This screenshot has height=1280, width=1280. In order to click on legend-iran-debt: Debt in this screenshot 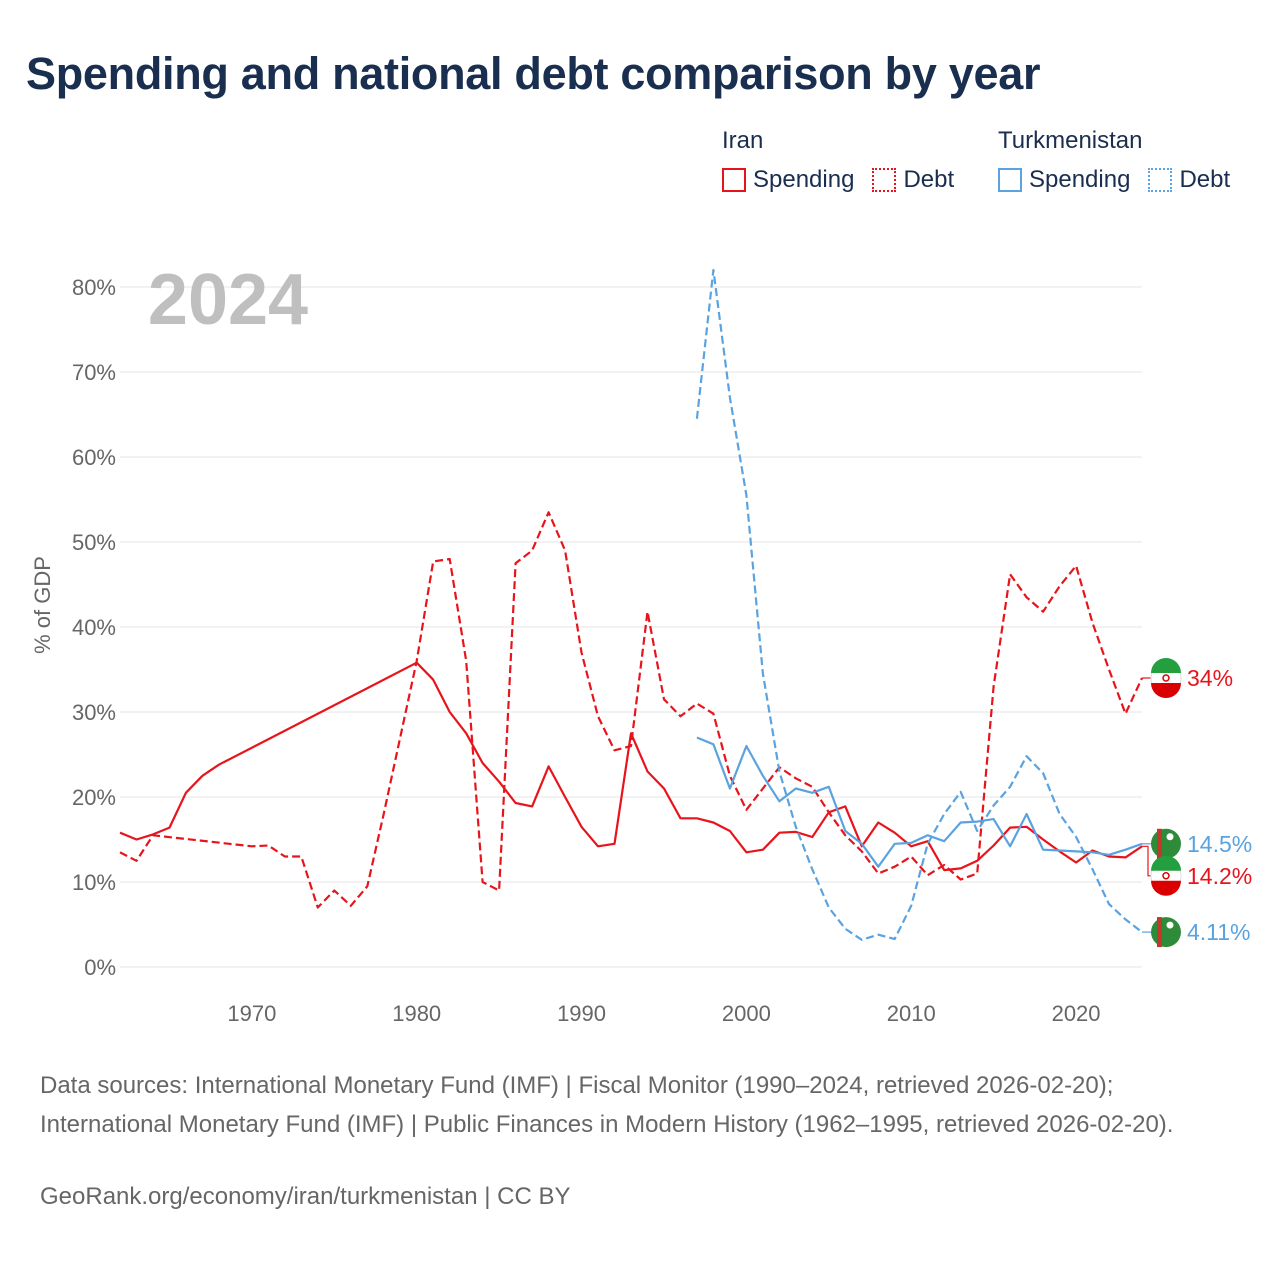, I will do `click(913, 180)`.